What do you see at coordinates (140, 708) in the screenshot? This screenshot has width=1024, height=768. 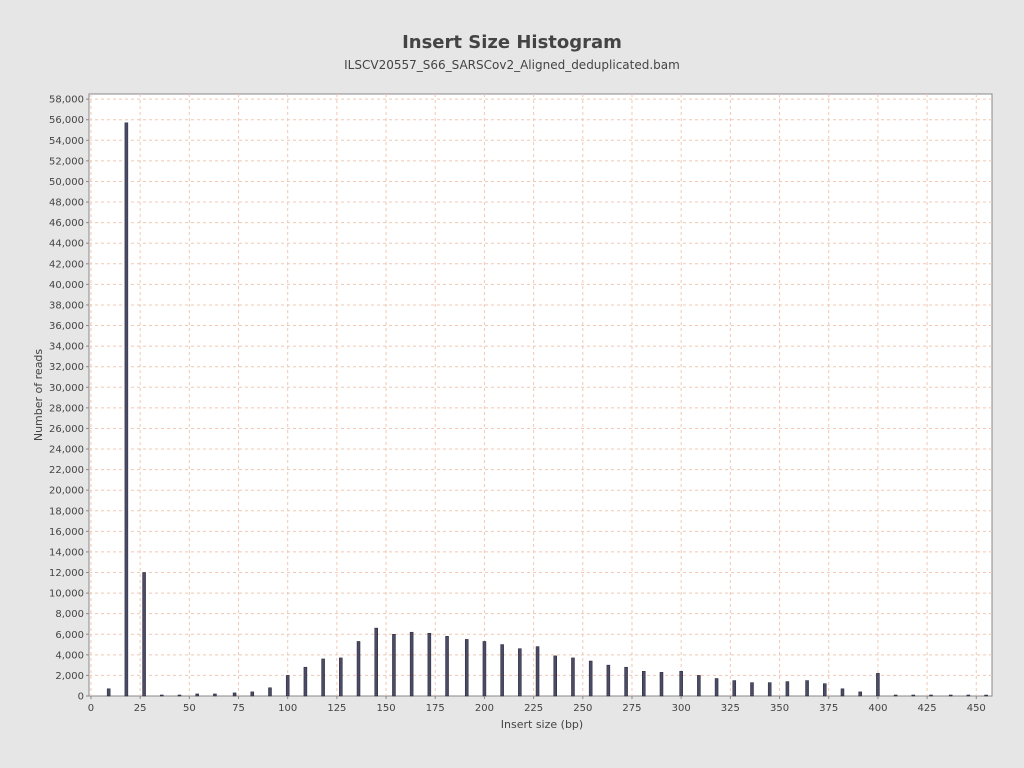 I see `x-tick-label: 25` at bounding box center [140, 708].